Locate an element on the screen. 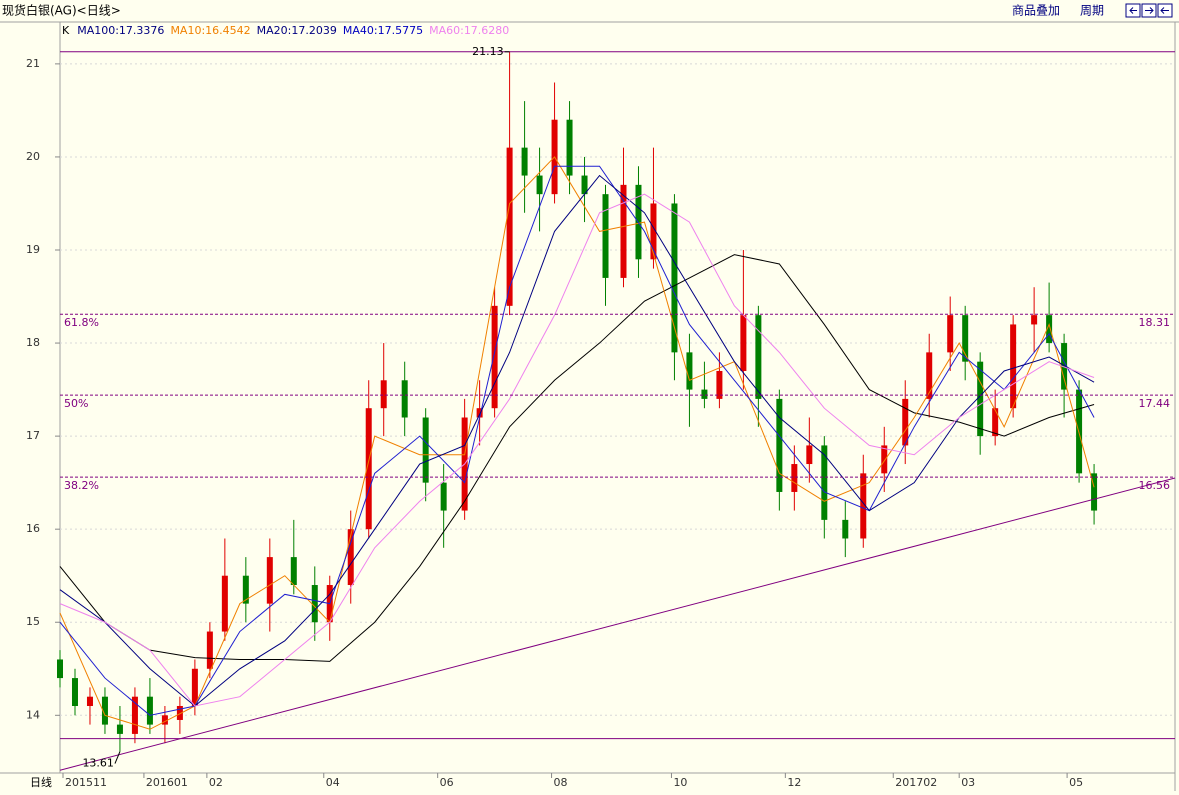  y-tick-label: 14 is located at coordinates (33, 714).